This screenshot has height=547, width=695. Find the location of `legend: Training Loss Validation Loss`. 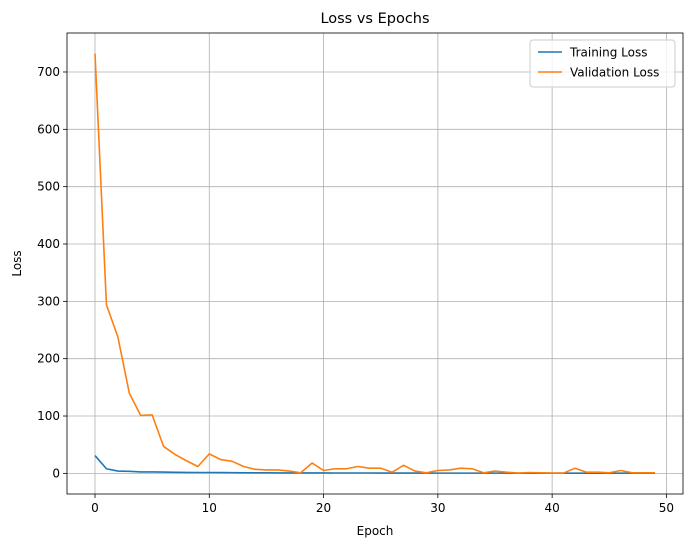

legend: Training Loss Validation Loss is located at coordinates (602, 63).